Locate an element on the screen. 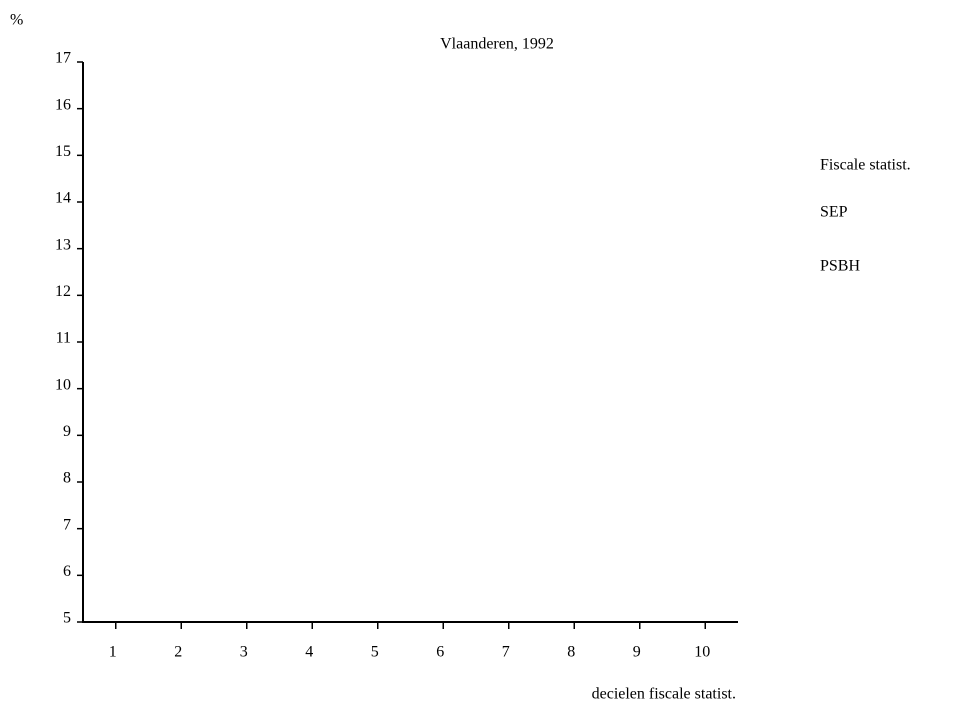  y-tick-label: 10 is located at coordinates (63, 384).